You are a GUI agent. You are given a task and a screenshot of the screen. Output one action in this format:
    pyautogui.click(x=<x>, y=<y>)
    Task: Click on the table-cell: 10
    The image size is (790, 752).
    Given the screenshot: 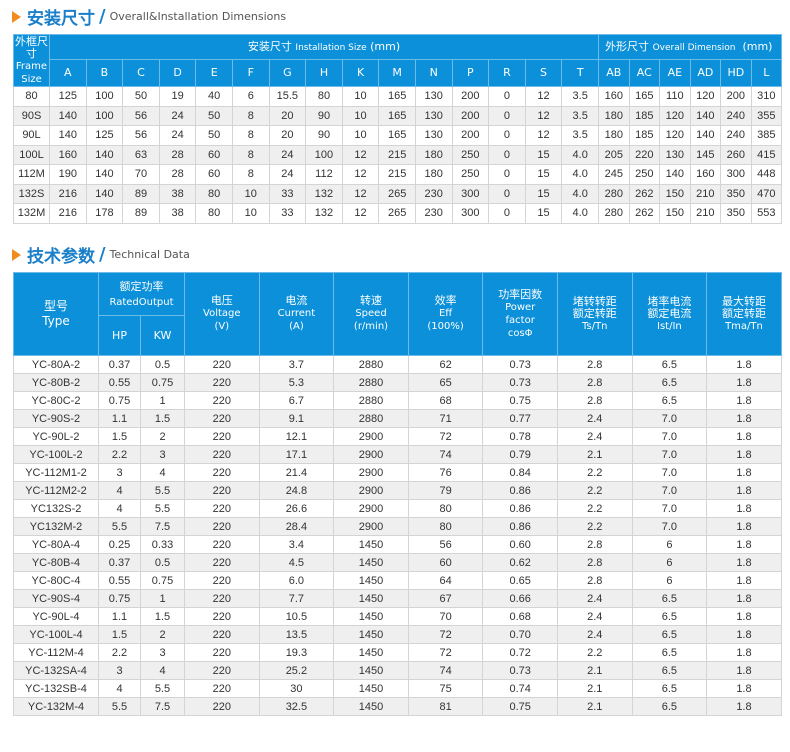 What is the action you would take?
    pyautogui.click(x=250, y=213)
    